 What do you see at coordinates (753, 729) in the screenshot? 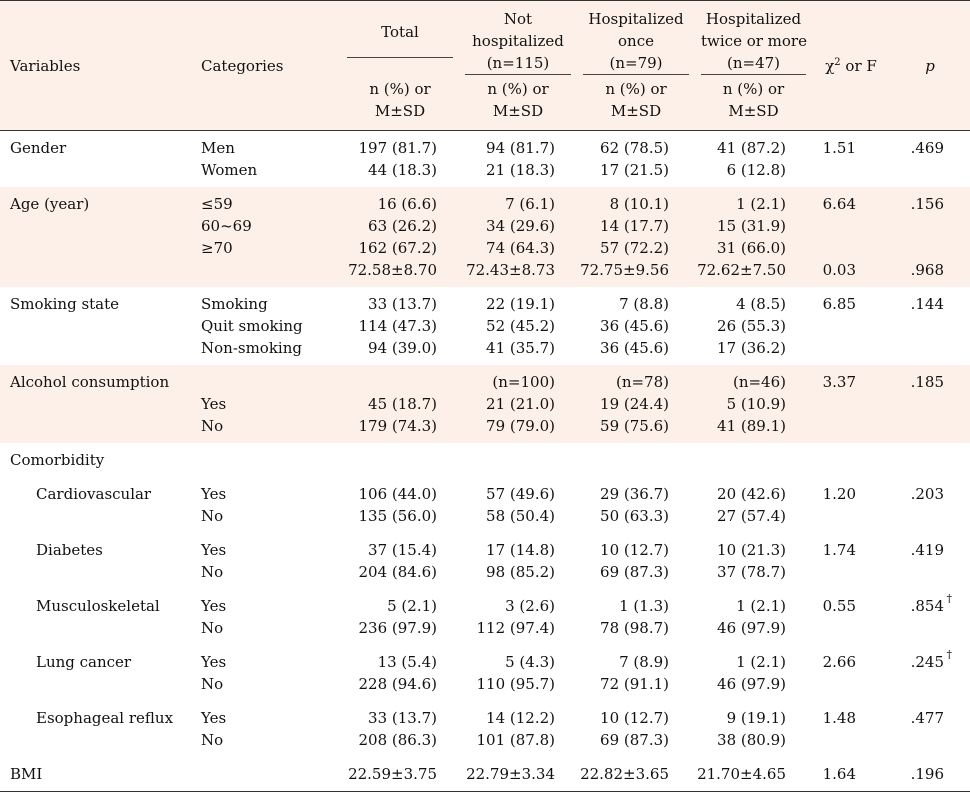
I see `value-twice: 9 (19.1) 38 (80.9)` at bounding box center [753, 729].